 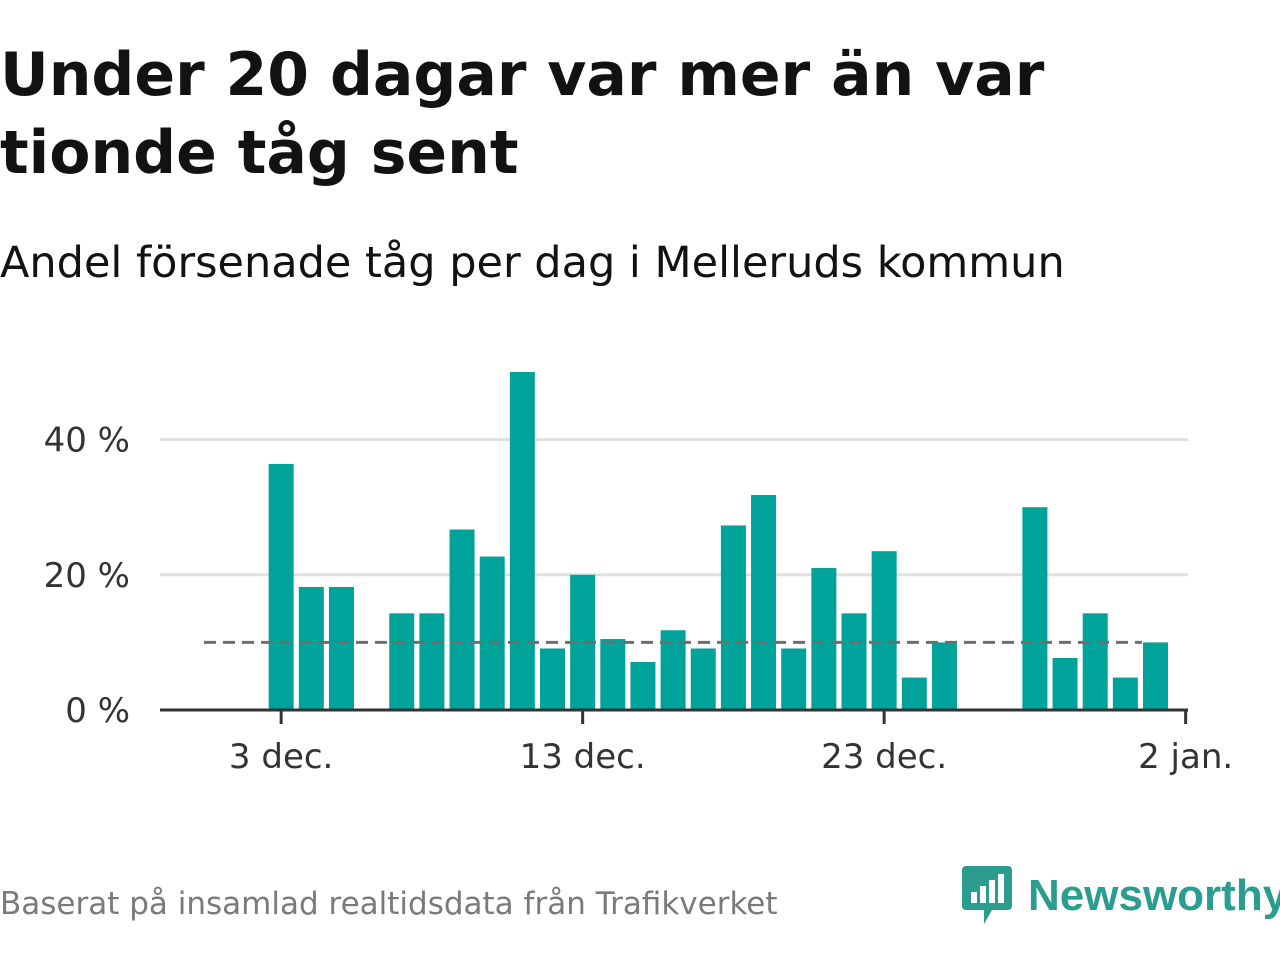 What do you see at coordinates (1154, 895) in the screenshot?
I see `brand-name: Newsworthy` at bounding box center [1154, 895].